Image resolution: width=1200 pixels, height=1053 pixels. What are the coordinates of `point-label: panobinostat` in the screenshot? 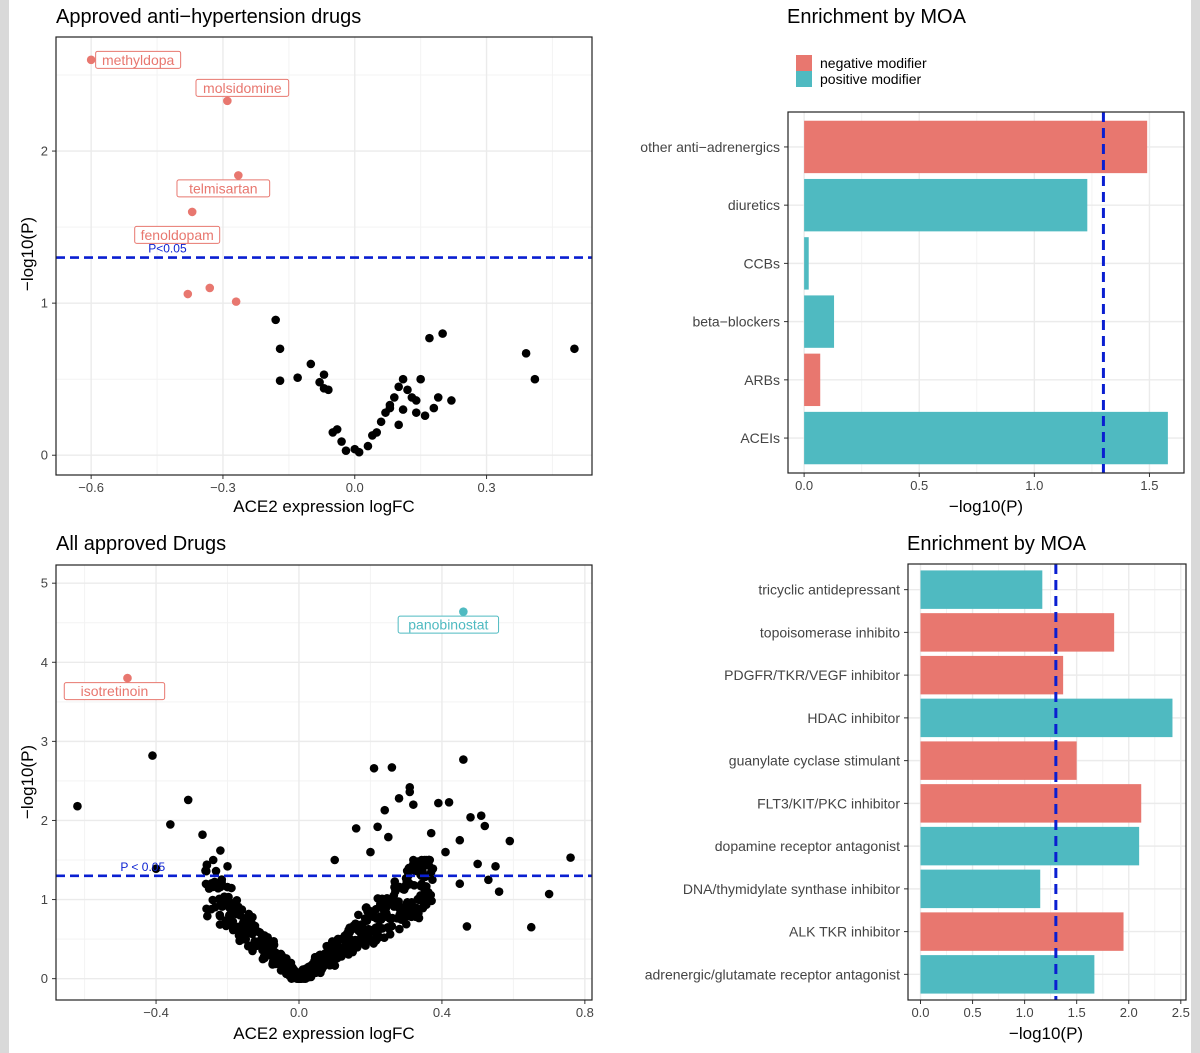 It's located at (448, 625).